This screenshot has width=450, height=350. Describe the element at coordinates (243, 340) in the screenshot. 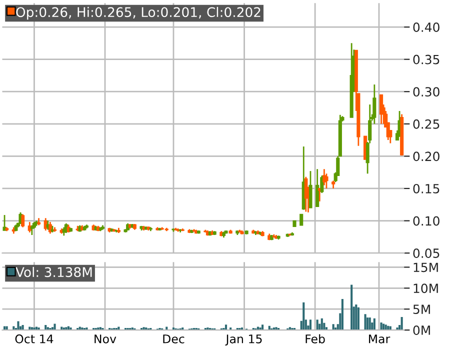

I see `x-tick-label: Jan 15` at that location.